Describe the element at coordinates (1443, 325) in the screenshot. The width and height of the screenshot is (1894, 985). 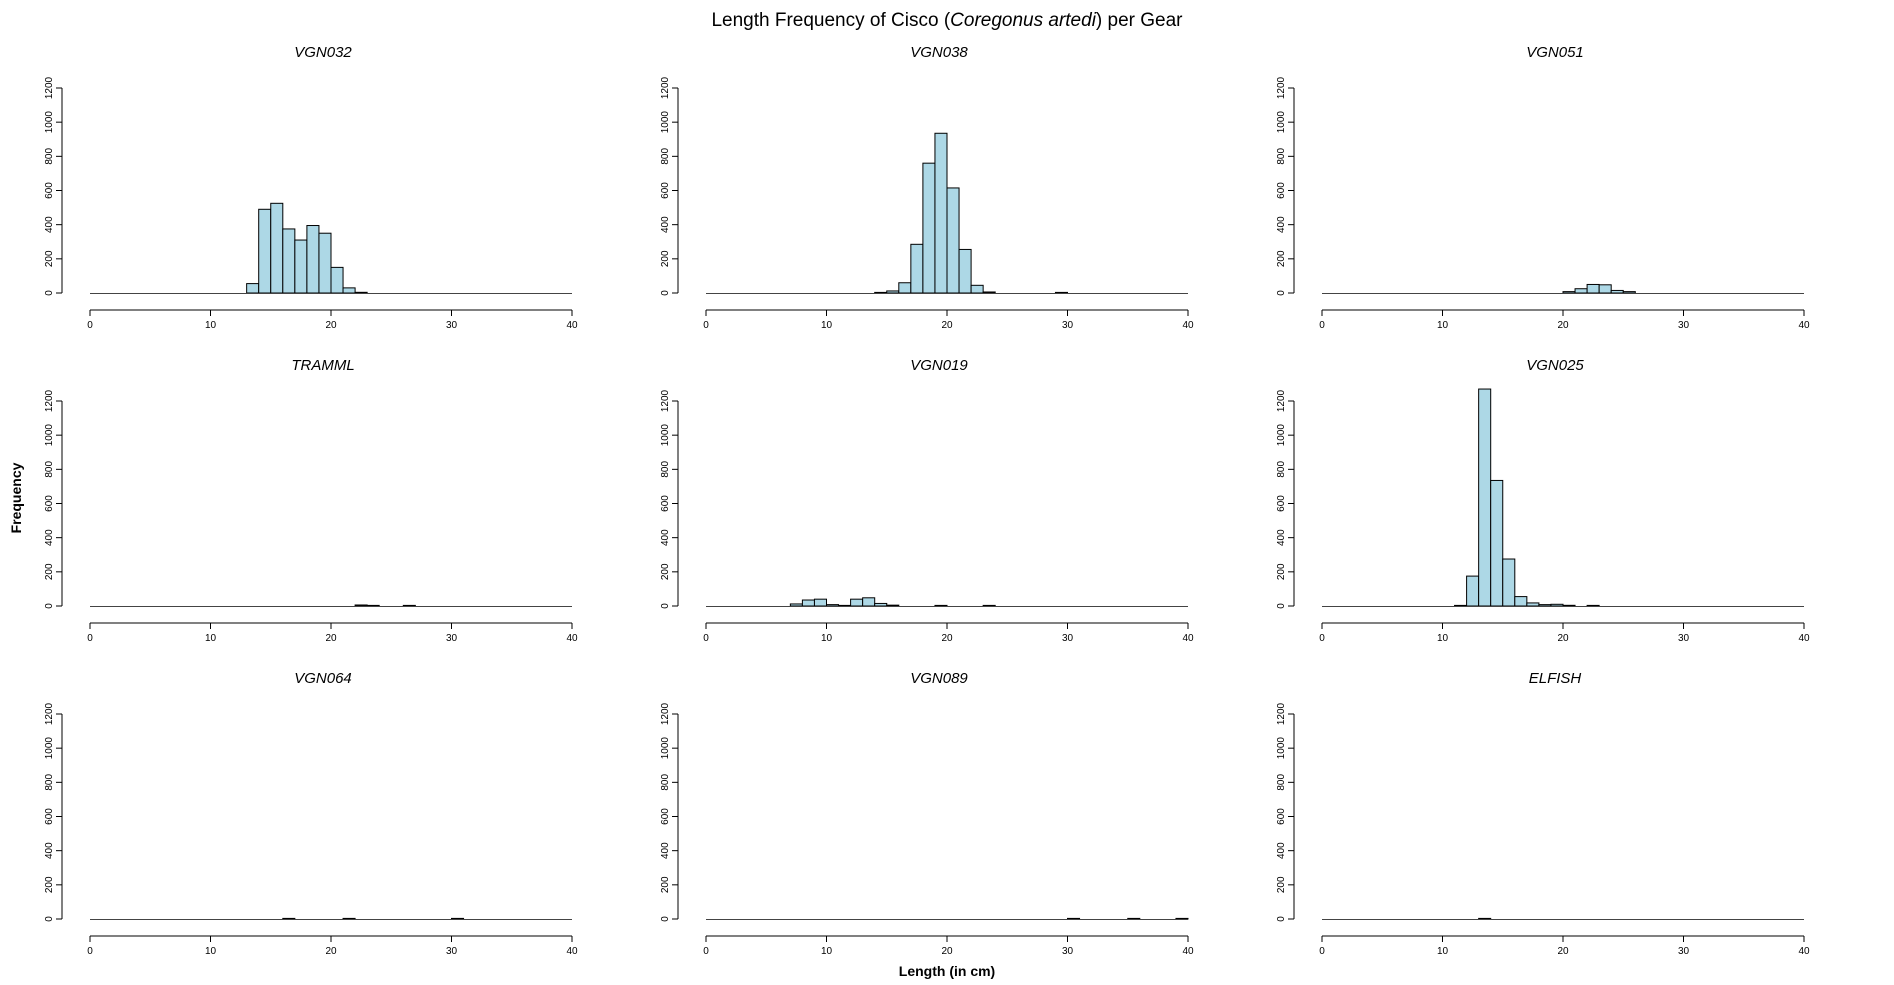
I see `x-tick-label-3-2: 10` at that location.